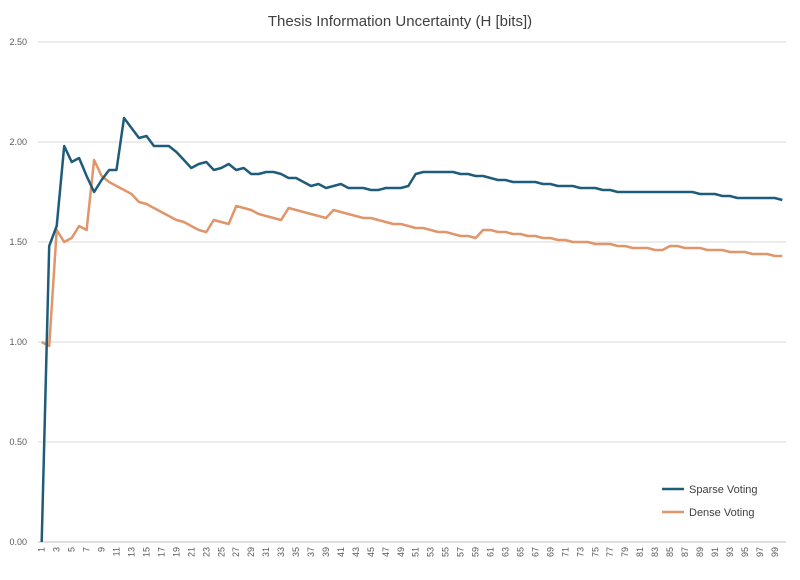  I want to click on x-tick-label: 15, so click(146, 552).